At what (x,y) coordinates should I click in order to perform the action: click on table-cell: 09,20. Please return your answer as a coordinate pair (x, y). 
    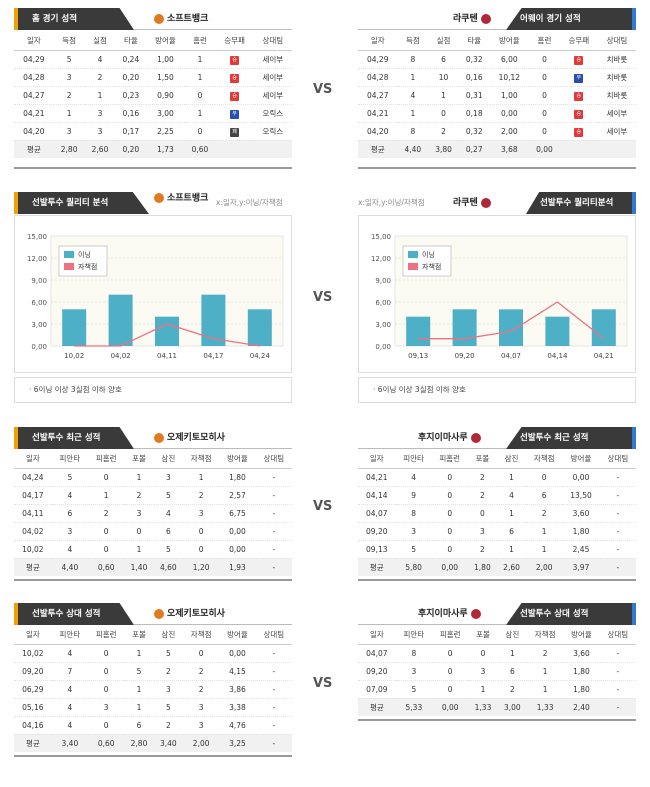
    Looking at the image, I should click on (377, 531).